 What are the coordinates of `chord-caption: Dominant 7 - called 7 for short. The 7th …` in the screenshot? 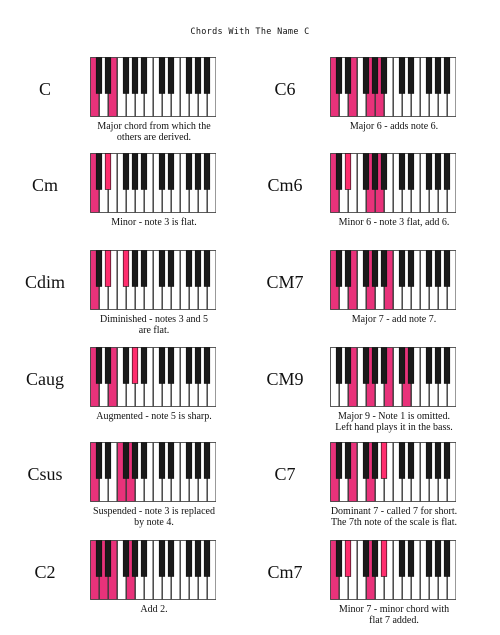 It's located at (394, 517).